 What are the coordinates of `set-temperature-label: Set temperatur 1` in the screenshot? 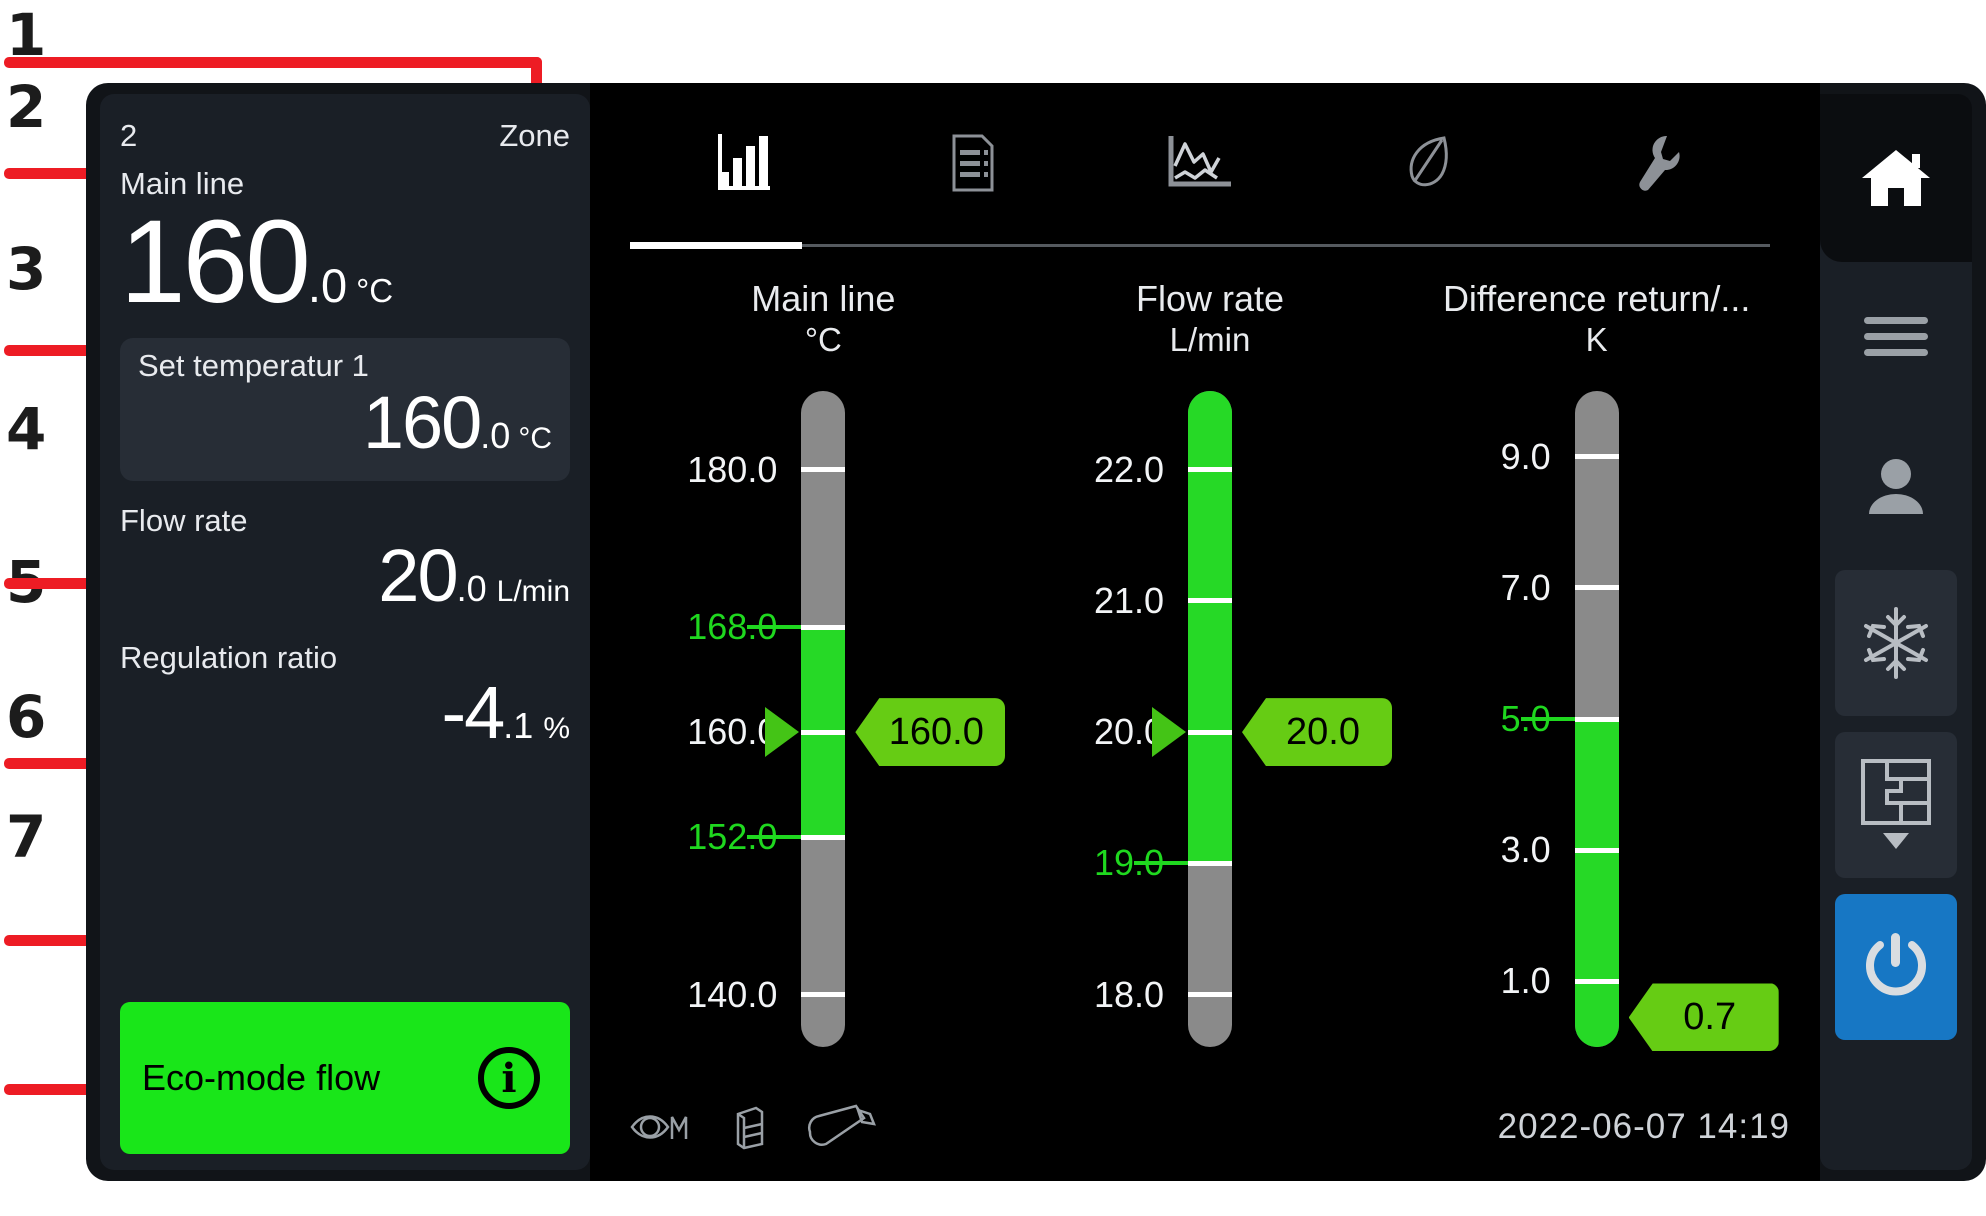 It's located at (253, 366).